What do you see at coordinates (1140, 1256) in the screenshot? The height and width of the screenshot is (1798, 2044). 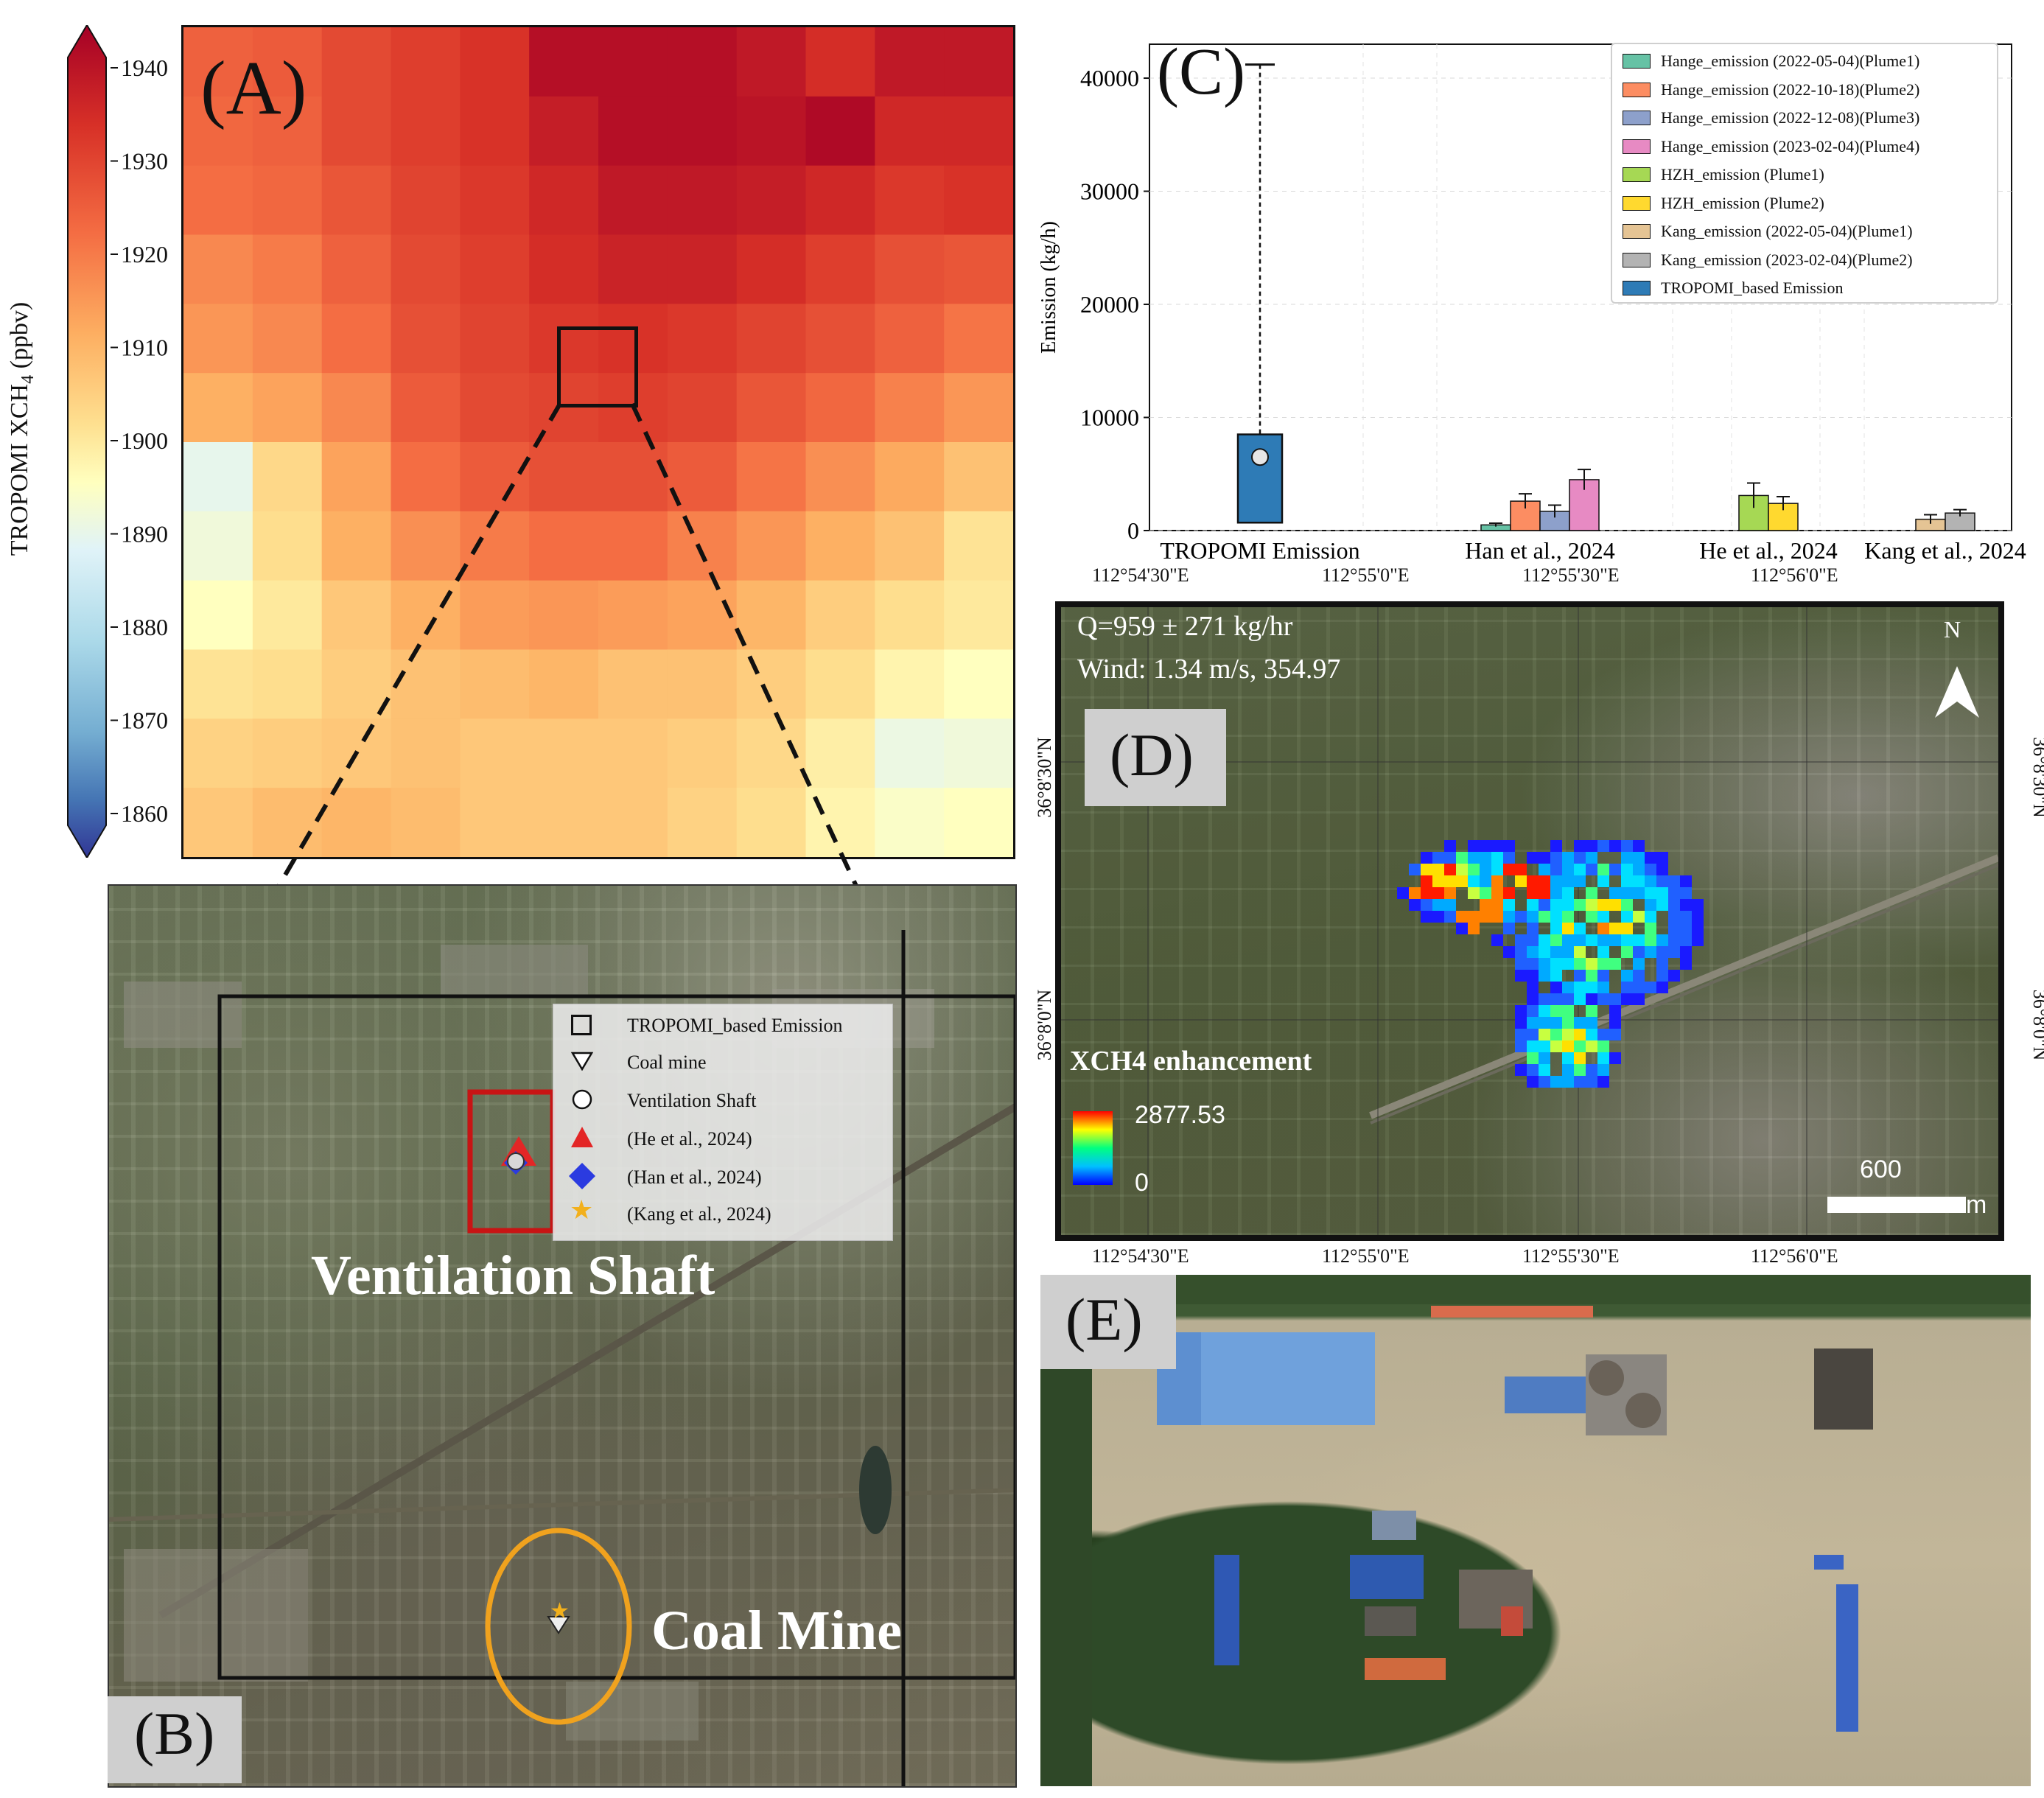 I see `lon-tick: 112°54'30"E` at bounding box center [1140, 1256].